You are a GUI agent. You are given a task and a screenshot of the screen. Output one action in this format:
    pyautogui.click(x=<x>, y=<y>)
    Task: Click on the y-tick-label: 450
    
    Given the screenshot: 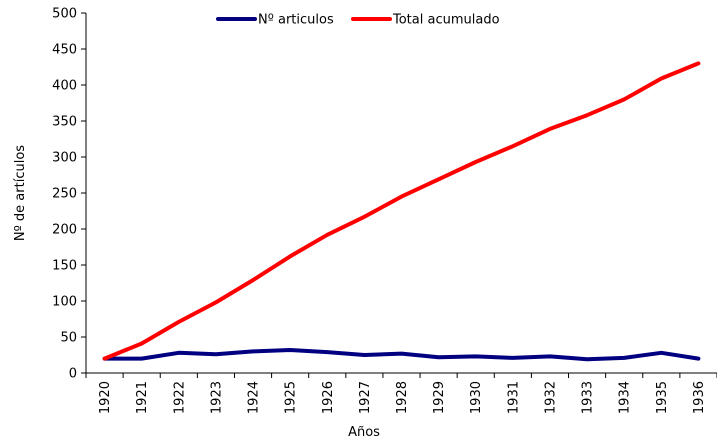 What is the action you would take?
    pyautogui.click(x=64, y=50)
    